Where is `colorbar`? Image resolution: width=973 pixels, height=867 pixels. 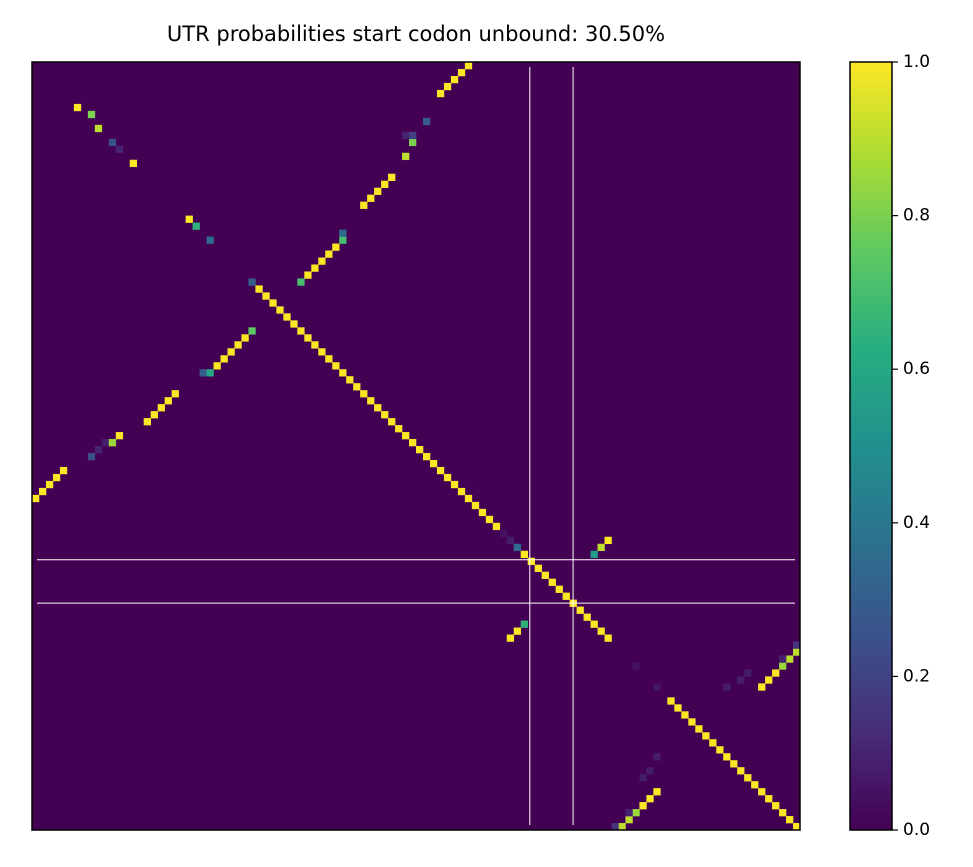 colorbar is located at coordinates (871, 446).